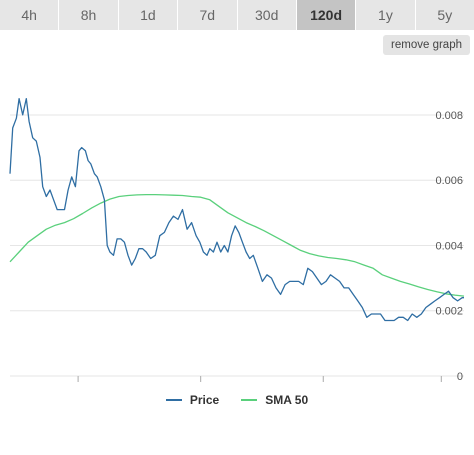  Describe the element at coordinates (386, 15) in the screenshot. I see `tab-1y: 1y` at that location.